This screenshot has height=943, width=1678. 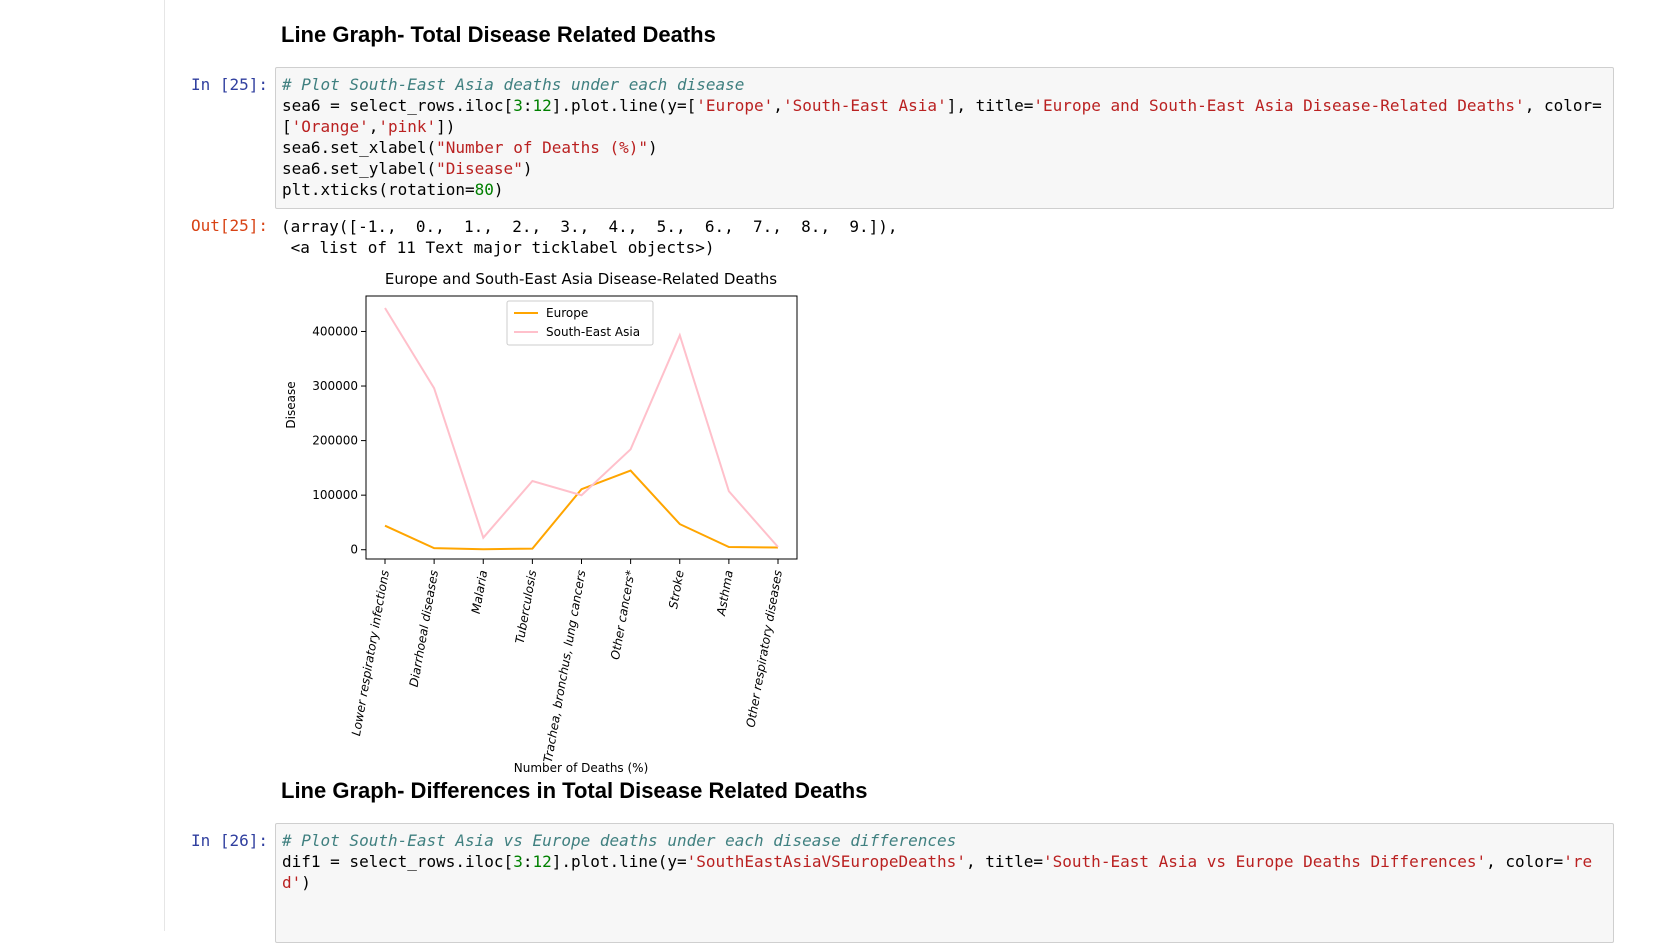 I want to click on code-token: 'pink', so click(x=407, y=126).